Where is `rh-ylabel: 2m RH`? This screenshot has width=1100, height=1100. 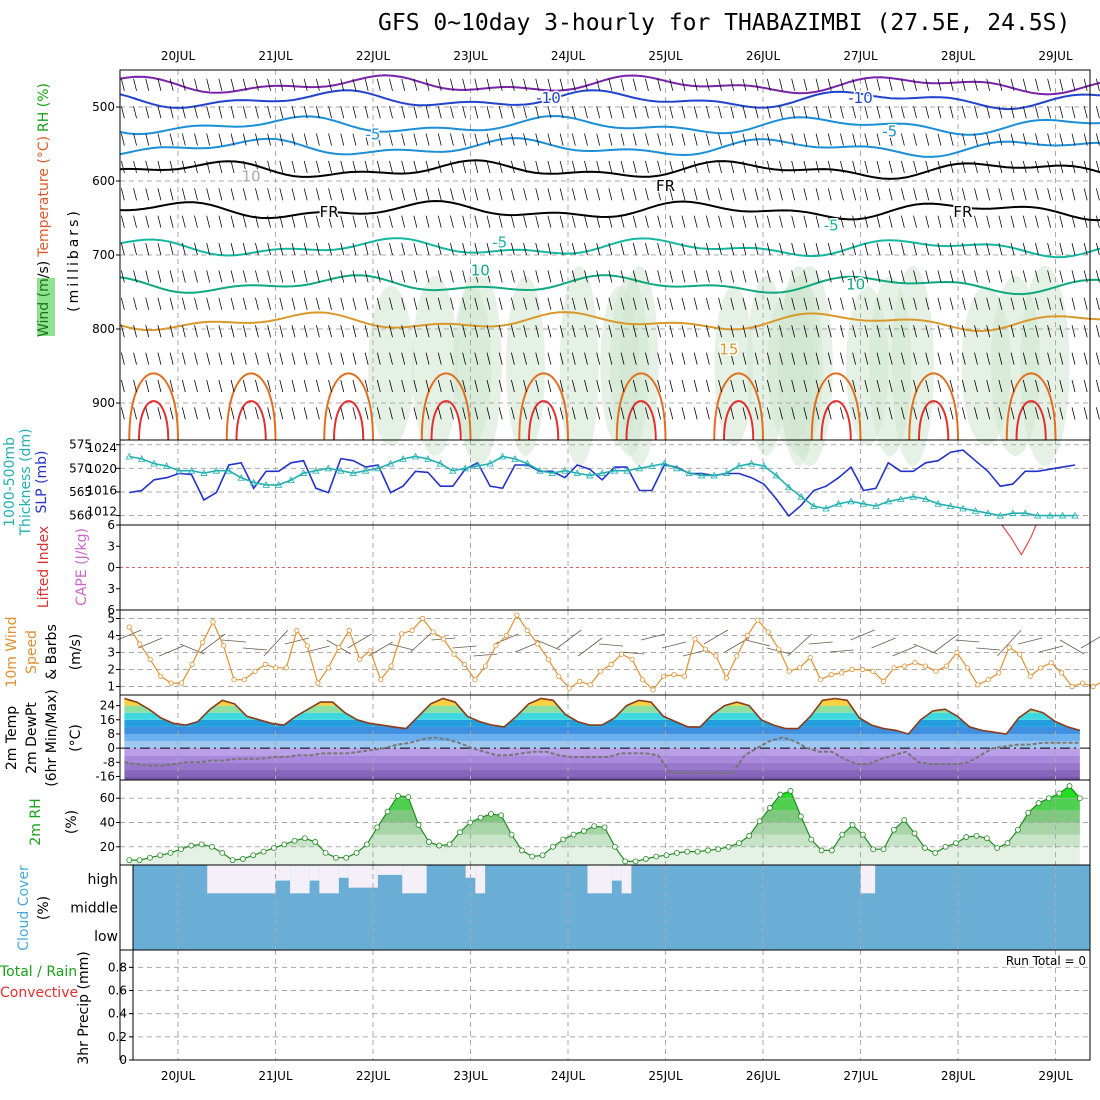 rh-ylabel: 2m RH is located at coordinates (36, 821).